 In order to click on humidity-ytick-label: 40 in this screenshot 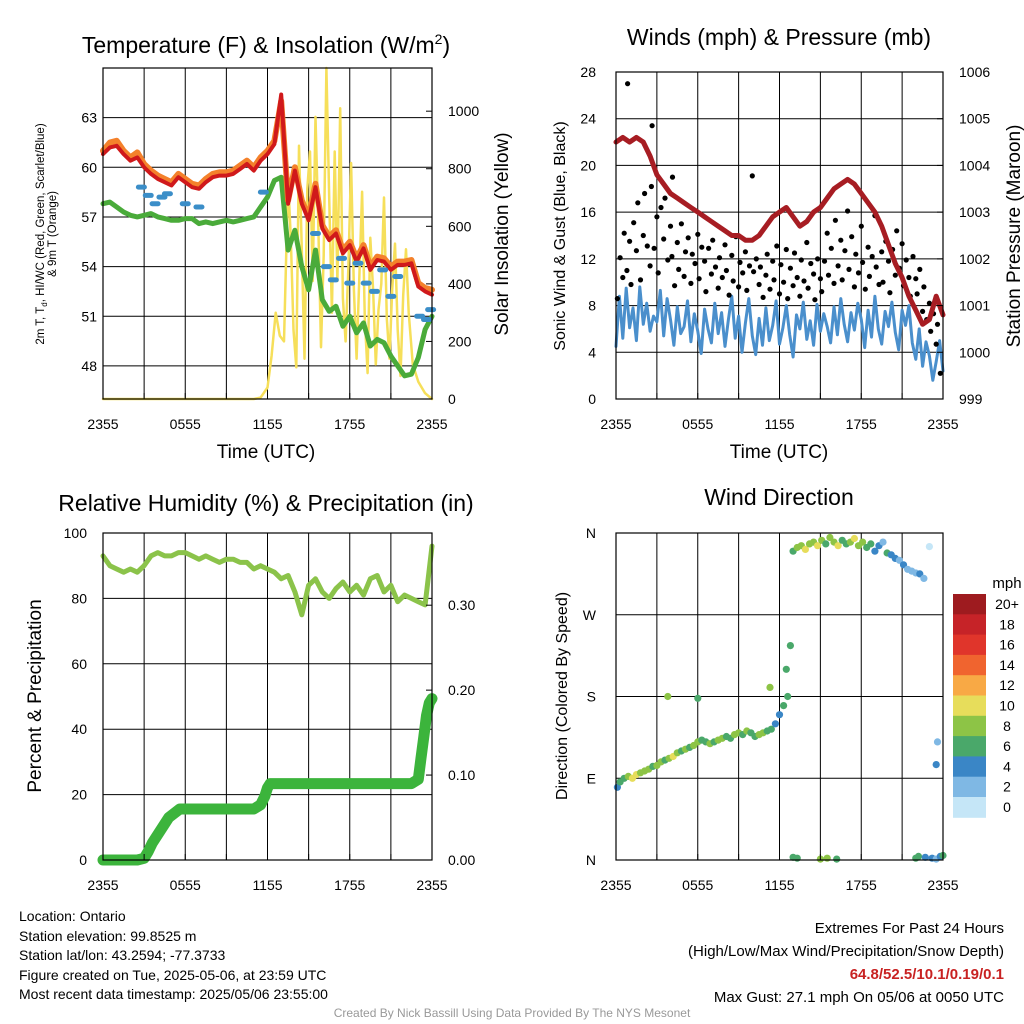, I will do `click(79, 729)`.